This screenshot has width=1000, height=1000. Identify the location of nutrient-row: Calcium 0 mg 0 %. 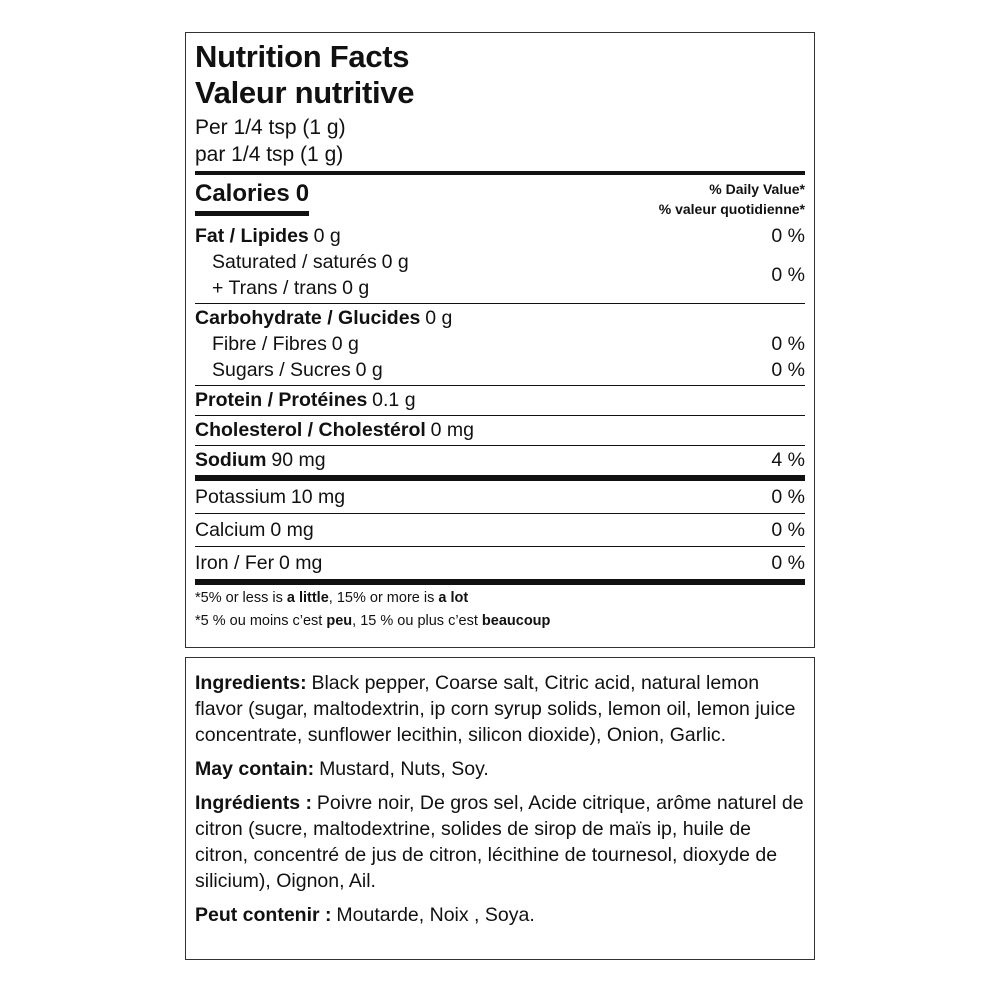
(500, 530).